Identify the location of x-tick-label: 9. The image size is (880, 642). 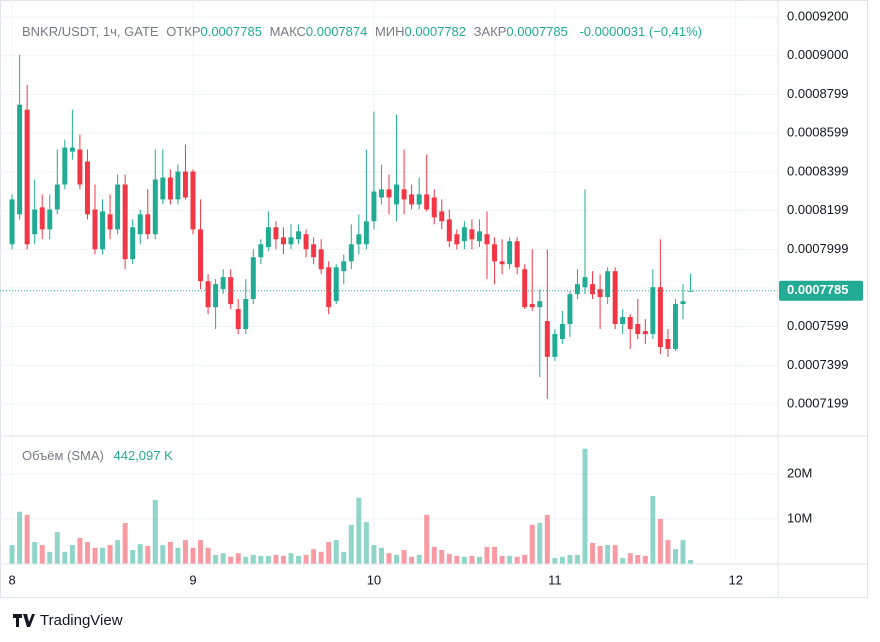
(192, 579).